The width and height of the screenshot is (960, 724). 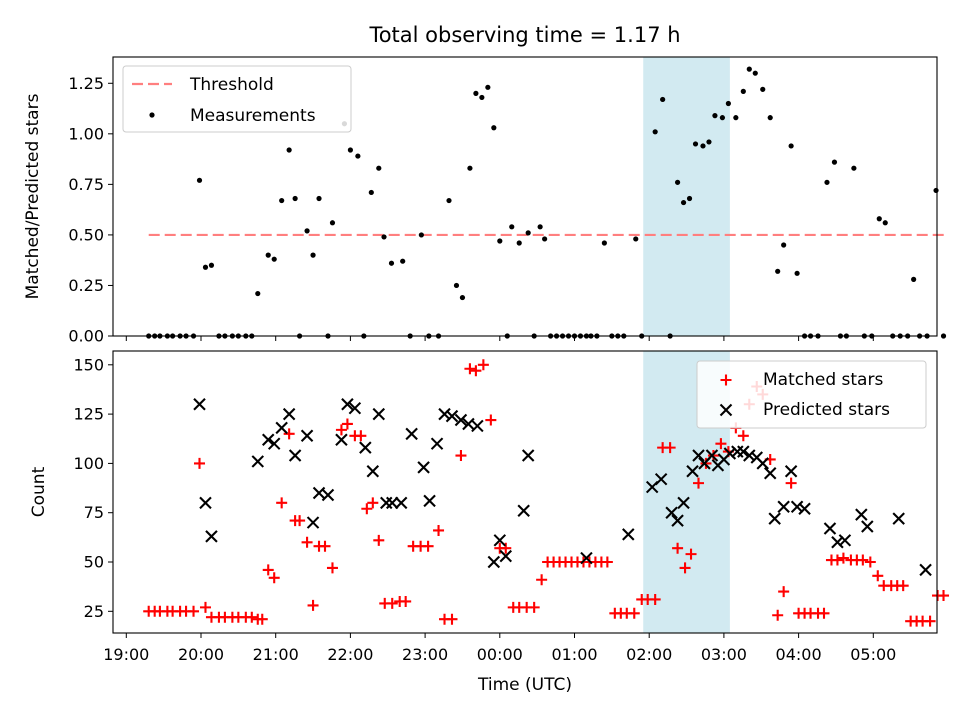 What do you see at coordinates (873, 654) in the screenshot?
I see `x-tick-label: 05:00` at bounding box center [873, 654].